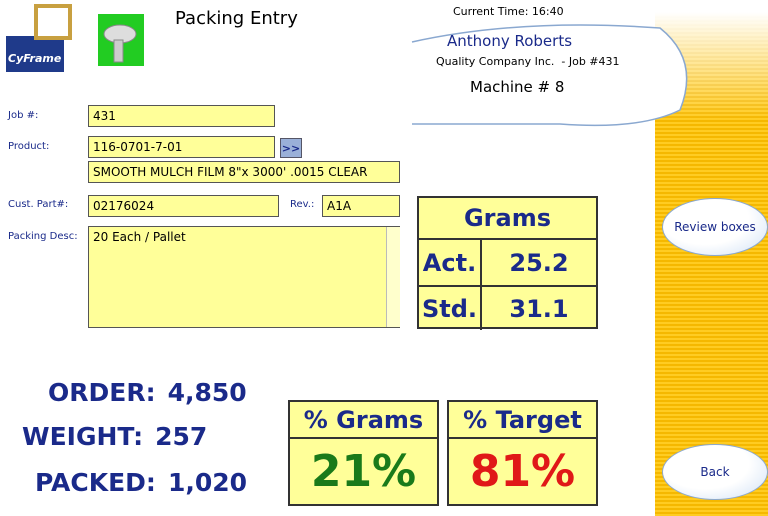 The image size is (768, 516). I want to click on packing-desc-label: Packing Desc:, so click(43, 236).